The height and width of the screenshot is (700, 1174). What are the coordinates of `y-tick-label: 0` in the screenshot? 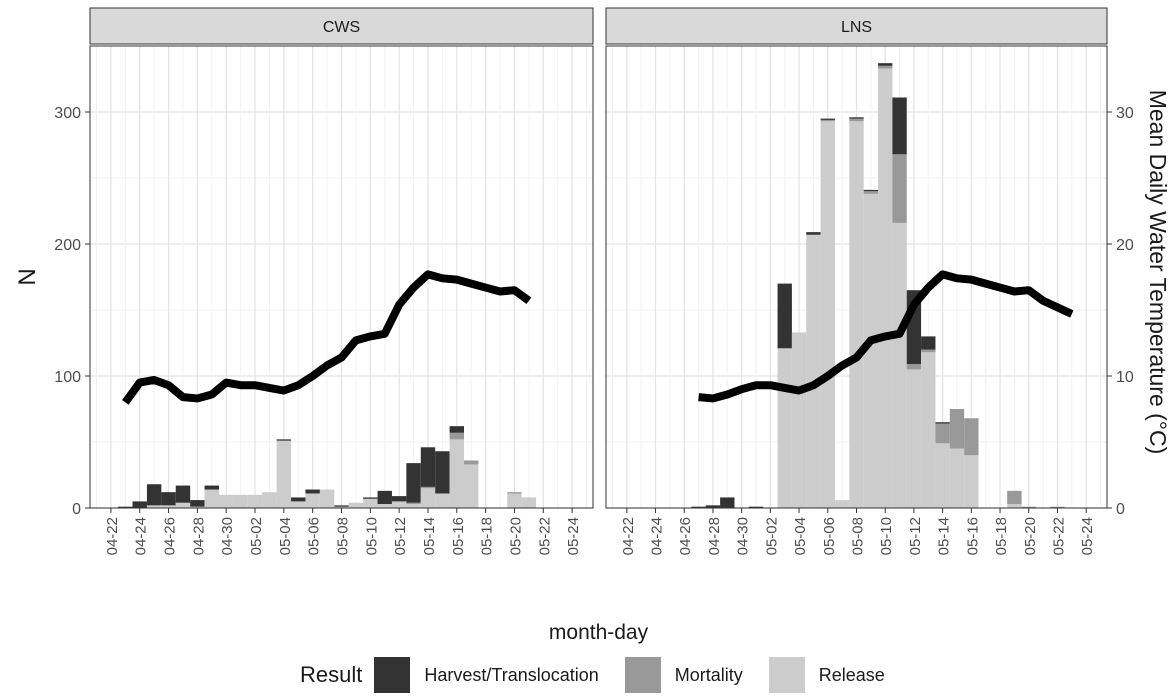 It's located at (76, 509).